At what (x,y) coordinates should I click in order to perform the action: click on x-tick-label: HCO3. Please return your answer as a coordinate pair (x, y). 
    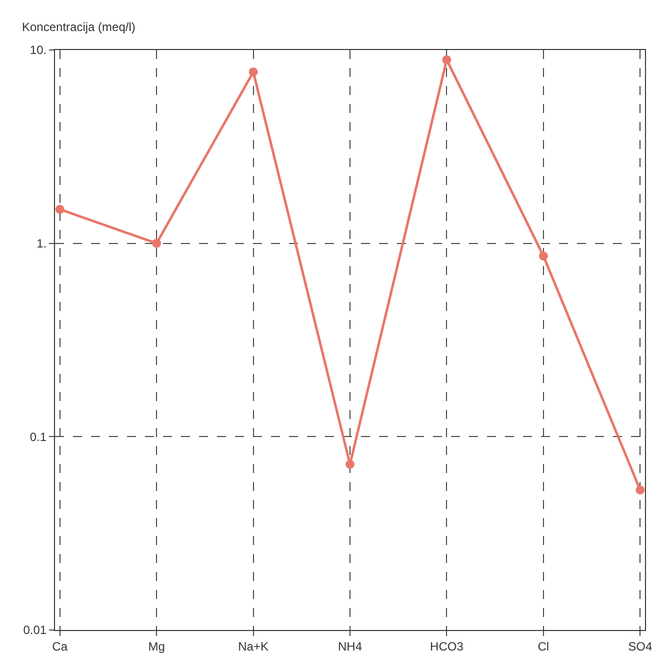
    Looking at the image, I should click on (447, 646).